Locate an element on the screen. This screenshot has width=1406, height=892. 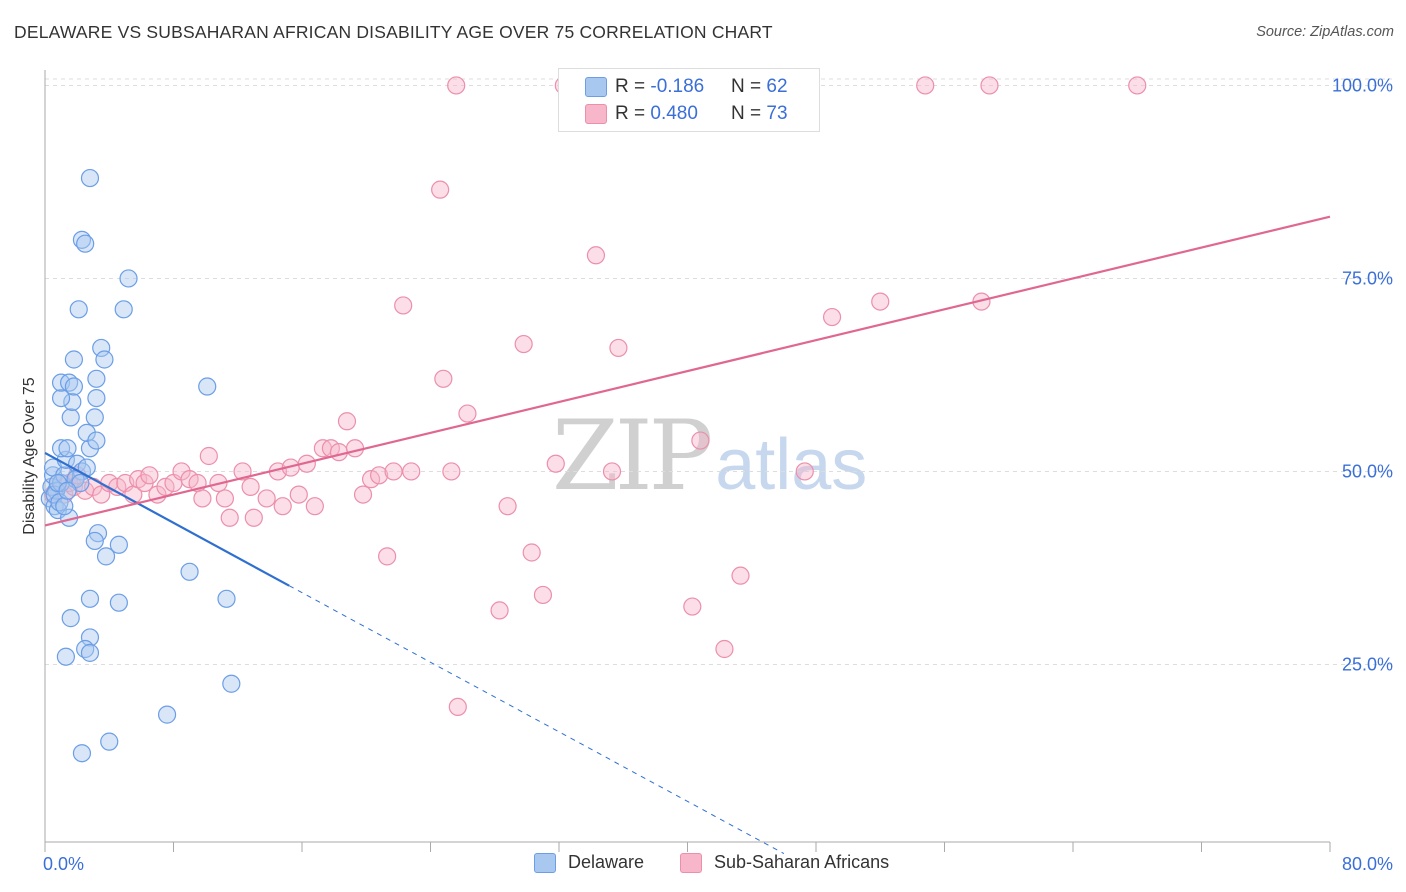
series-legend: Delaware Sub-Saharan Africans is located at coordinates (703, 864).